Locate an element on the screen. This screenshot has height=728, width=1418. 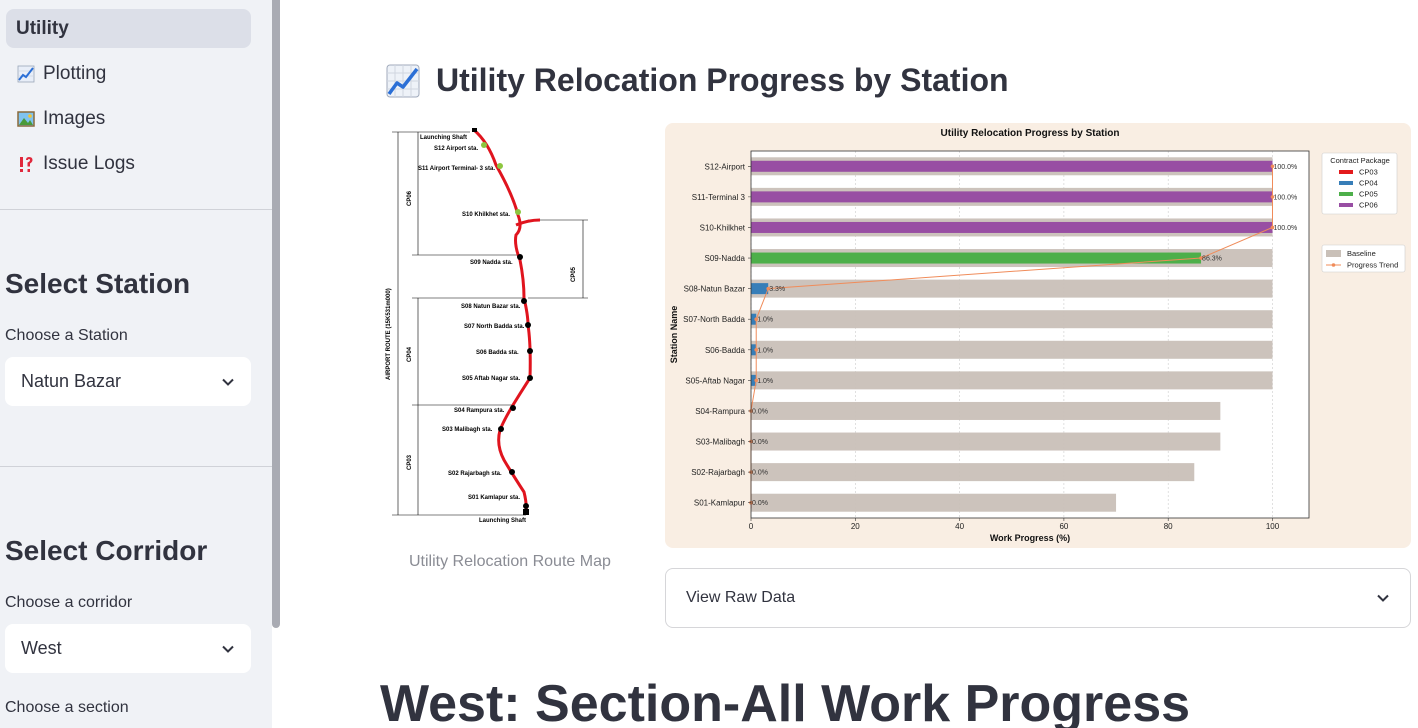
expander-label: View Raw Data is located at coordinates (741, 597).